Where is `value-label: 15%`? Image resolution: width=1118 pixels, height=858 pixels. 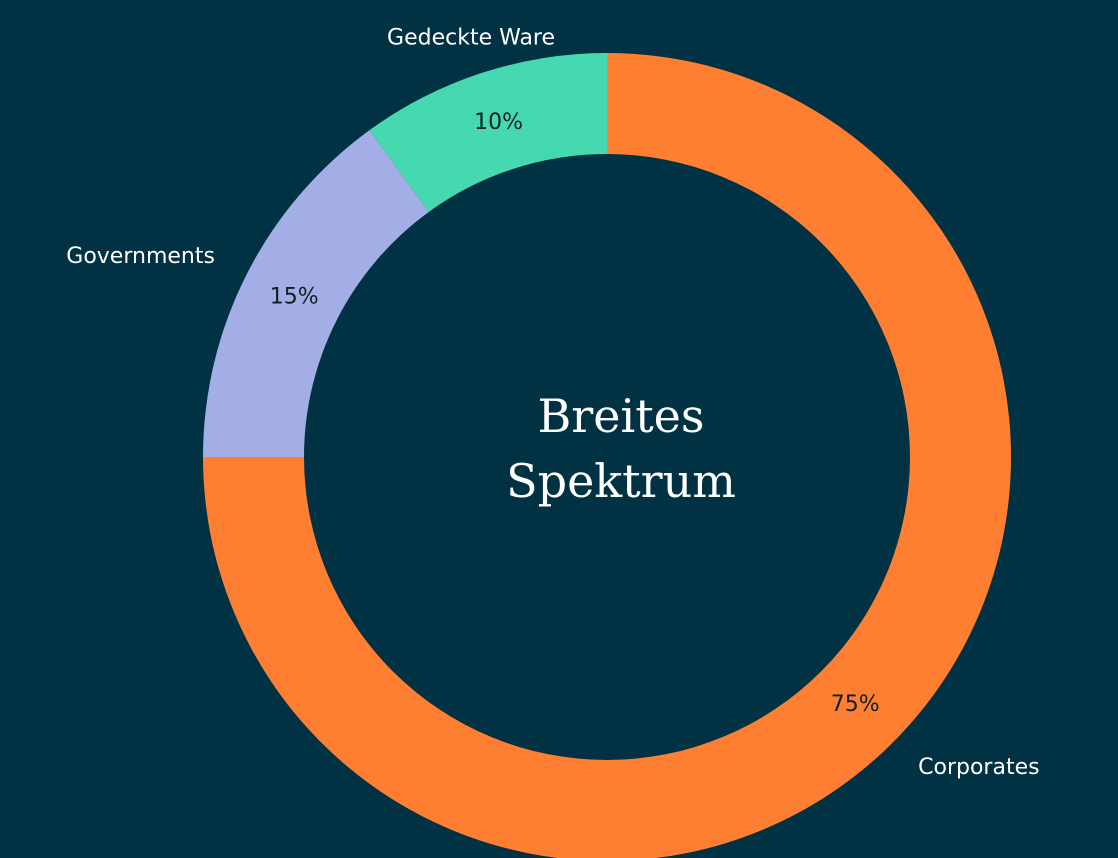 value-label: 15% is located at coordinates (294, 297).